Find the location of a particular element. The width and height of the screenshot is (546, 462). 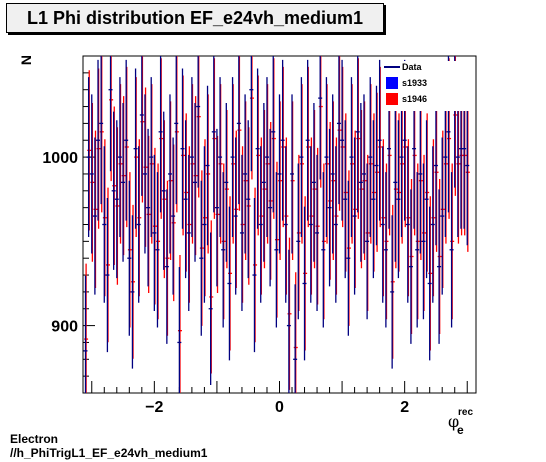

x-axis-label-sub: e is located at coordinates (460, 430).